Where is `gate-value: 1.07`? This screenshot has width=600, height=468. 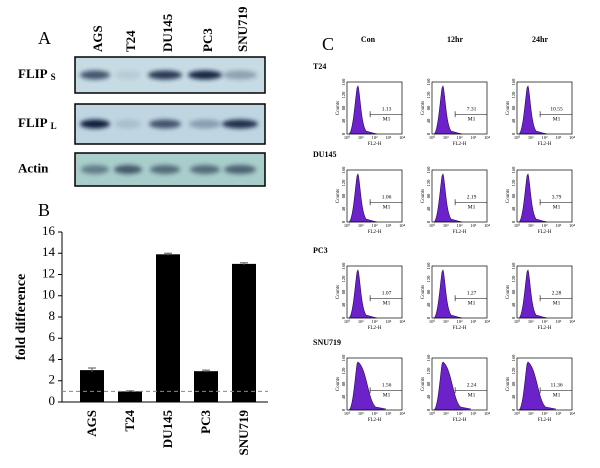
gate-value: 1.07 is located at coordinates (387, 294).